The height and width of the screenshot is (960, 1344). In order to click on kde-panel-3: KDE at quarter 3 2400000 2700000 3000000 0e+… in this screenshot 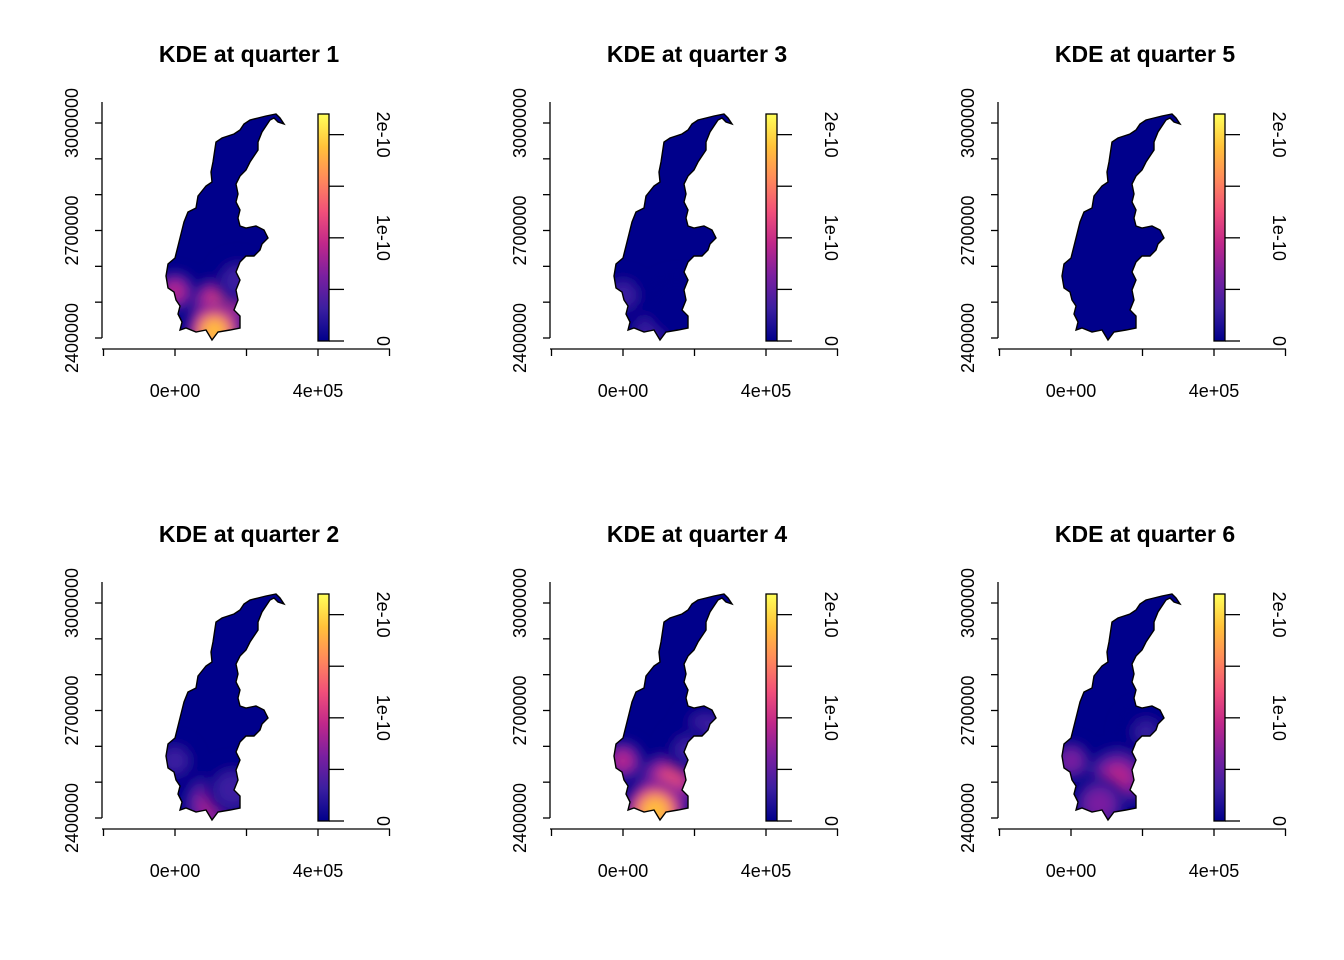, I will do `click(675, 221)`.